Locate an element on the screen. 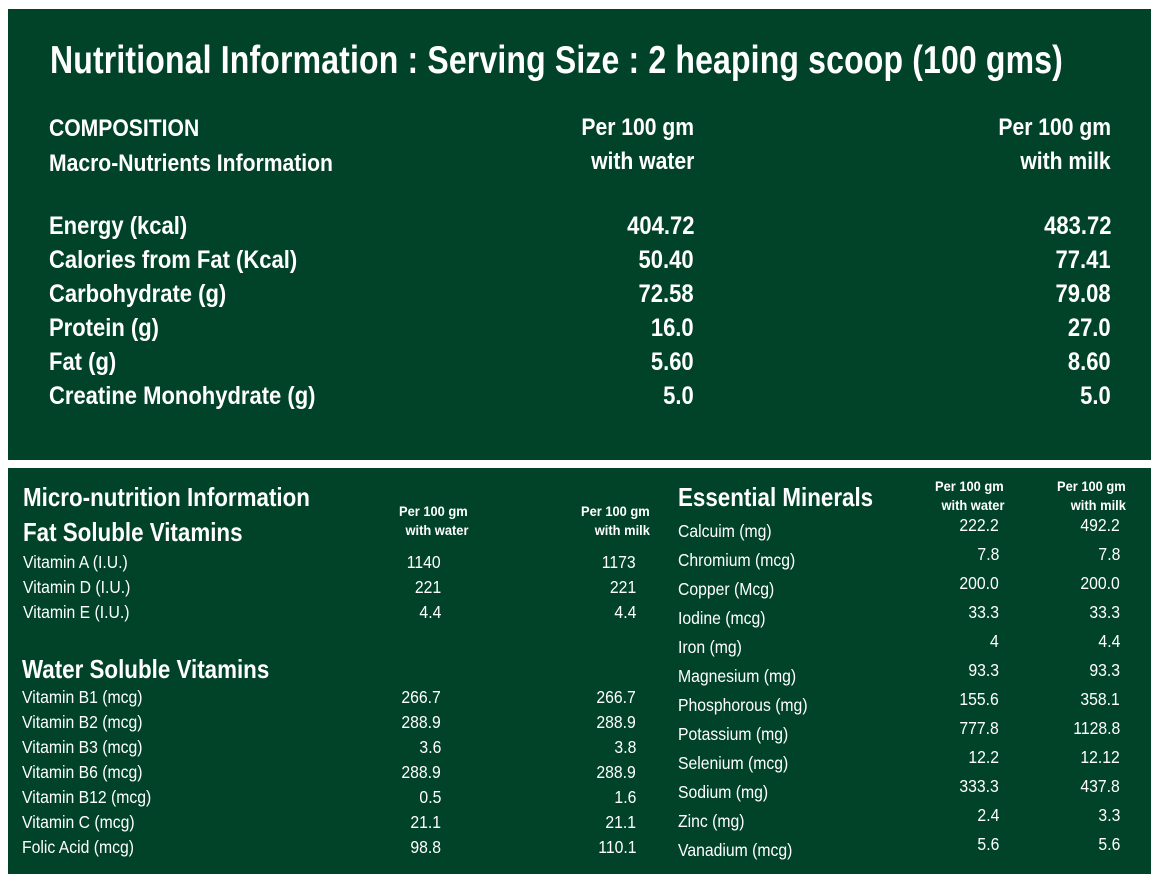 The width and height of the screenshot is (1159, 884). fat-vitamin-row-label: Vitamin D (I.U.) is located at coordinates (77, 587).